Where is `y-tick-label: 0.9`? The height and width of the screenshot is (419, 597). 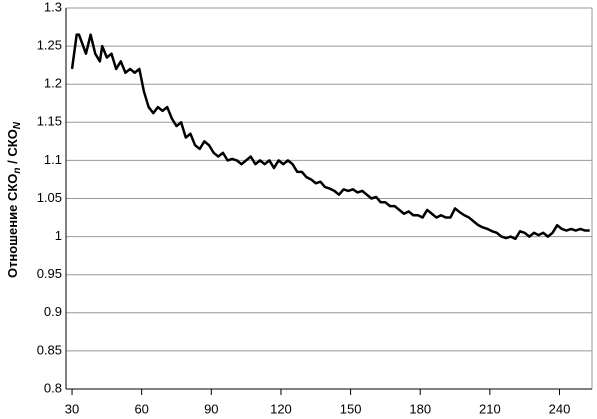 y-tick-label: 0.9 is located at coordinates (53, 311).